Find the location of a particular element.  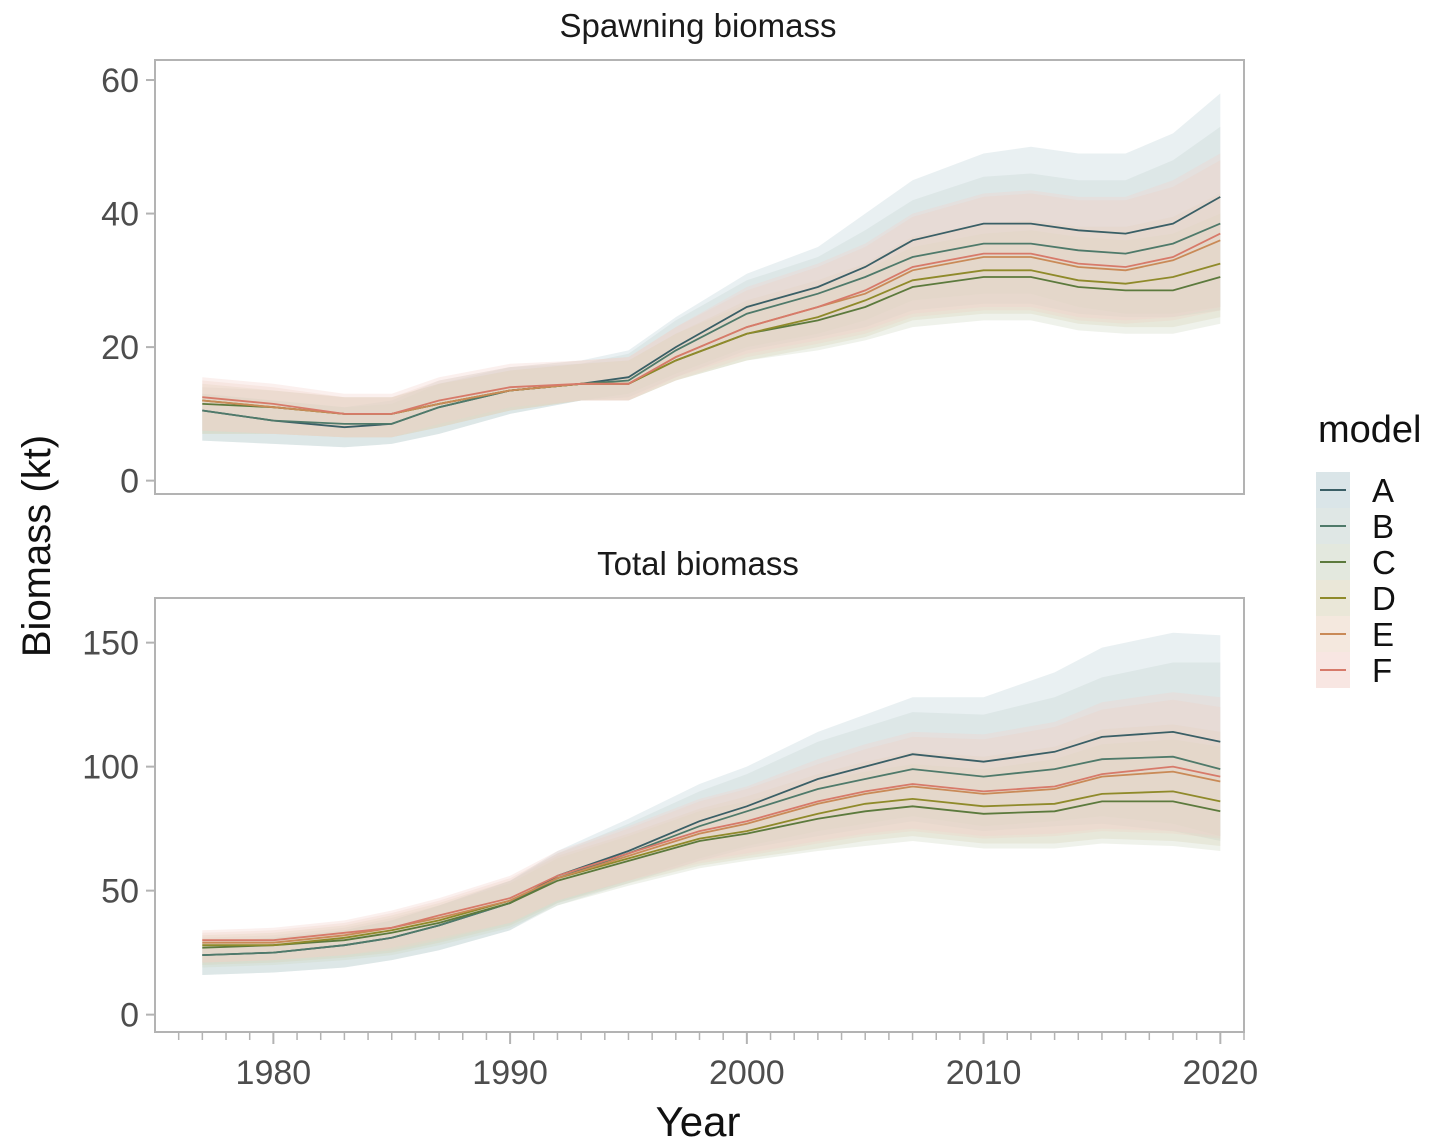

legend-label: B is located at coordinates (1383, 526).